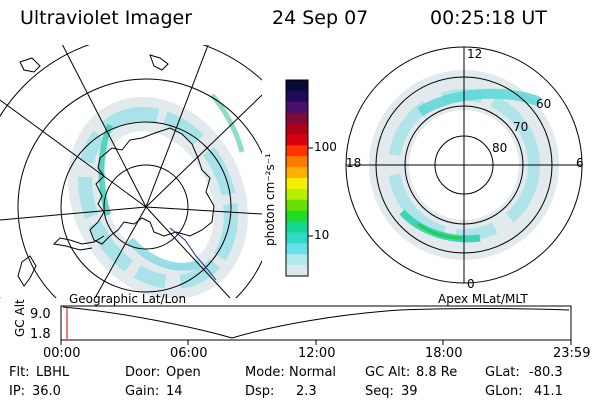 This screenshot has height=400, width=600. Describe the element at coordinates (19, 372) in the screenshot. I see `status-filter-label: Flt:` at that location.